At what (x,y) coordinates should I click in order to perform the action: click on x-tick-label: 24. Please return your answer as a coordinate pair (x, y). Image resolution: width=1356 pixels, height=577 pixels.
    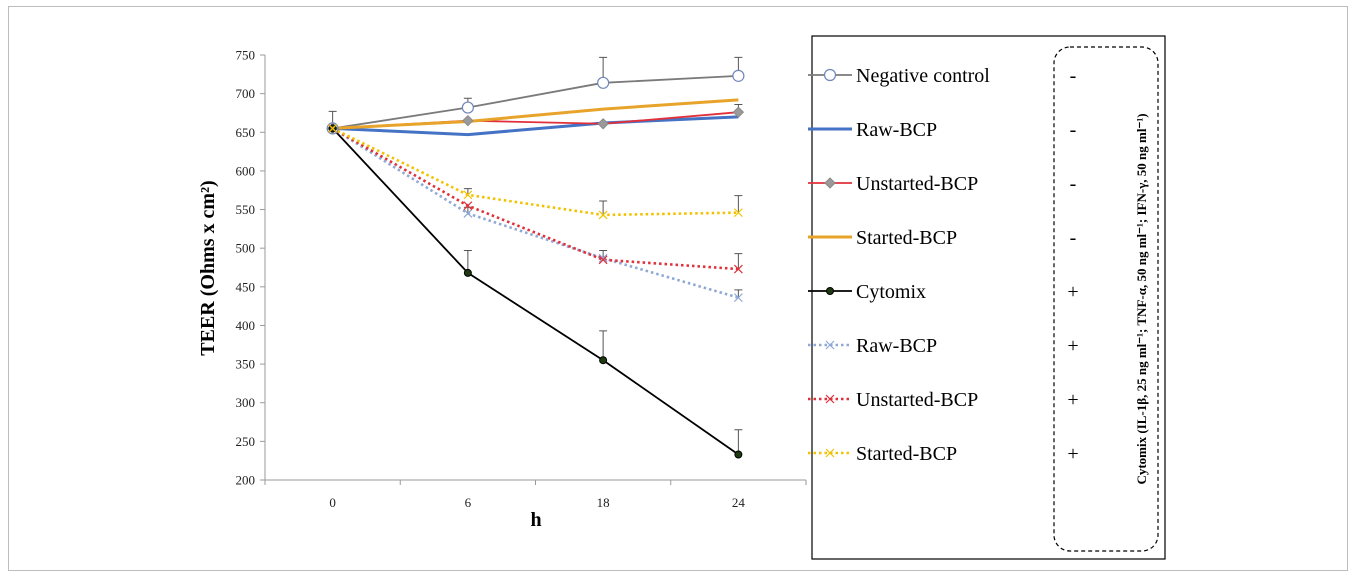
    Looking at the image, I should click on (739, 502).